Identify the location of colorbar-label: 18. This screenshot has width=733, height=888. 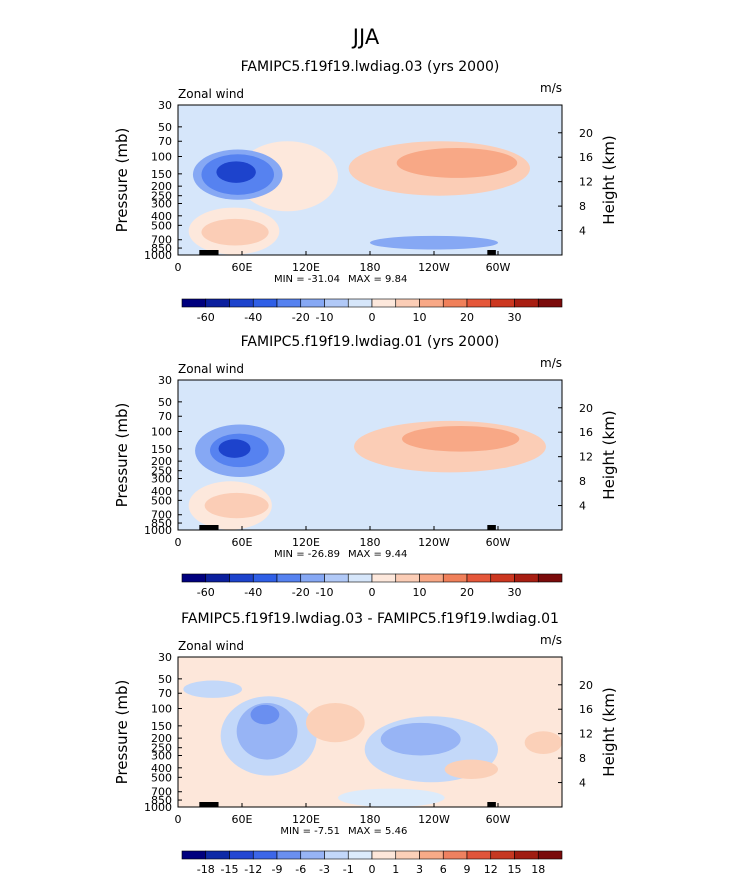
(538, 869).